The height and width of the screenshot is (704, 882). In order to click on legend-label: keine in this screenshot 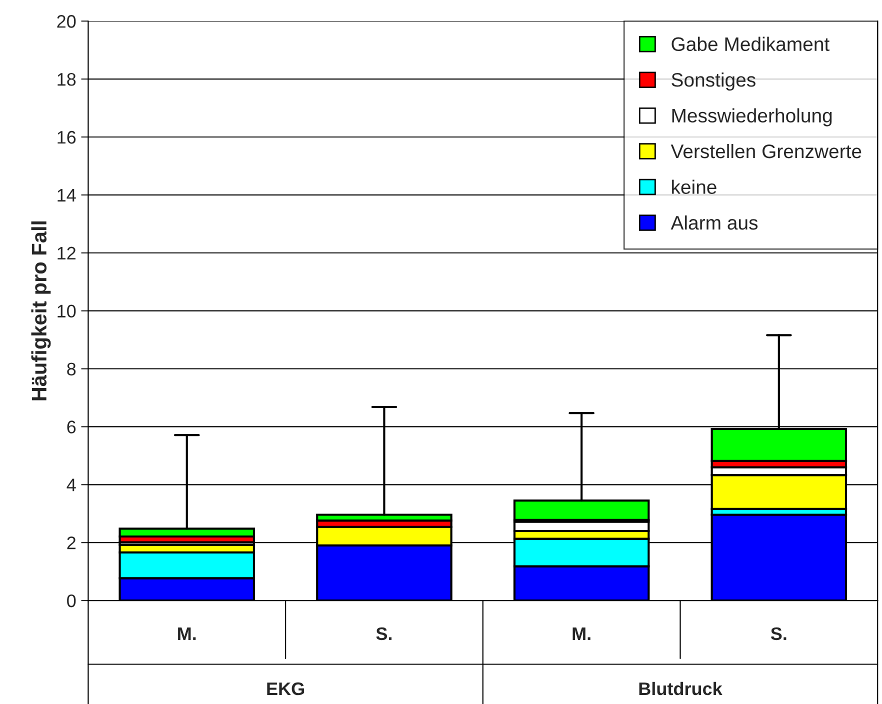, I will do `click(694, 187)`.